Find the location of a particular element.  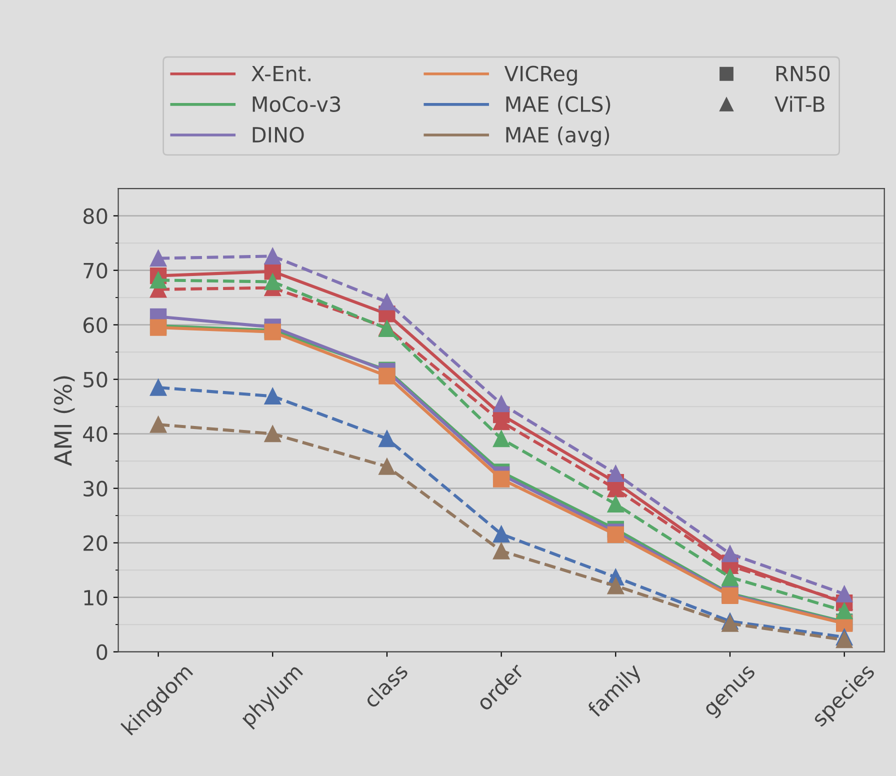

legend-label: DINO is located at coordinates (278, 134).